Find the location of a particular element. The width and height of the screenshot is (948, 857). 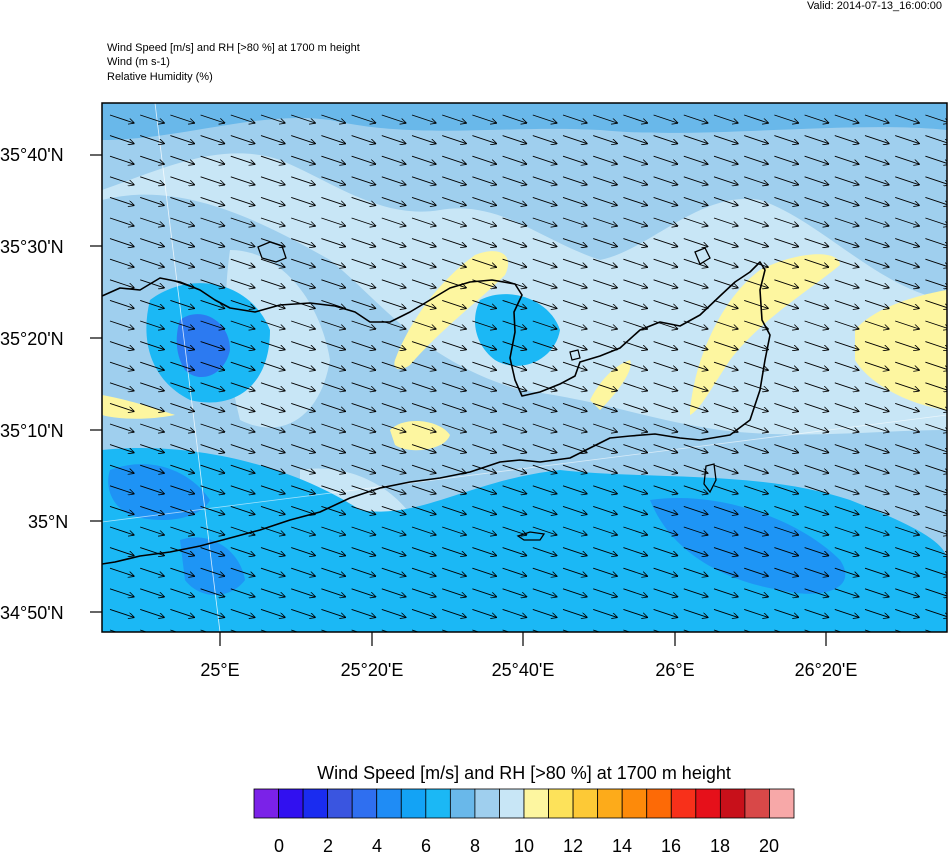

lon-label: 26°E is located at coordinates (675, 670).